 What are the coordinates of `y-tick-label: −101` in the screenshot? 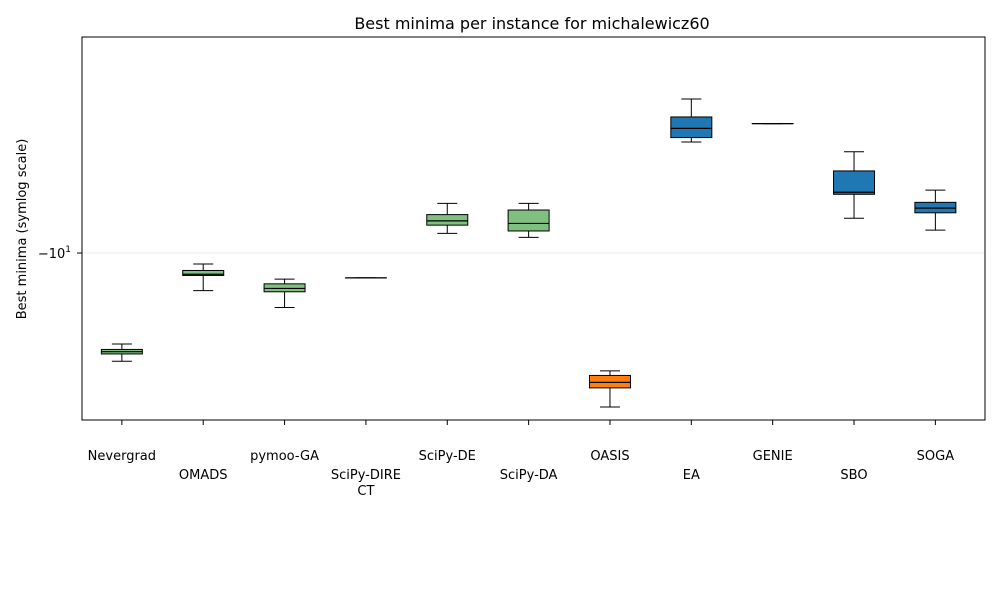 It's located at (54, 253).